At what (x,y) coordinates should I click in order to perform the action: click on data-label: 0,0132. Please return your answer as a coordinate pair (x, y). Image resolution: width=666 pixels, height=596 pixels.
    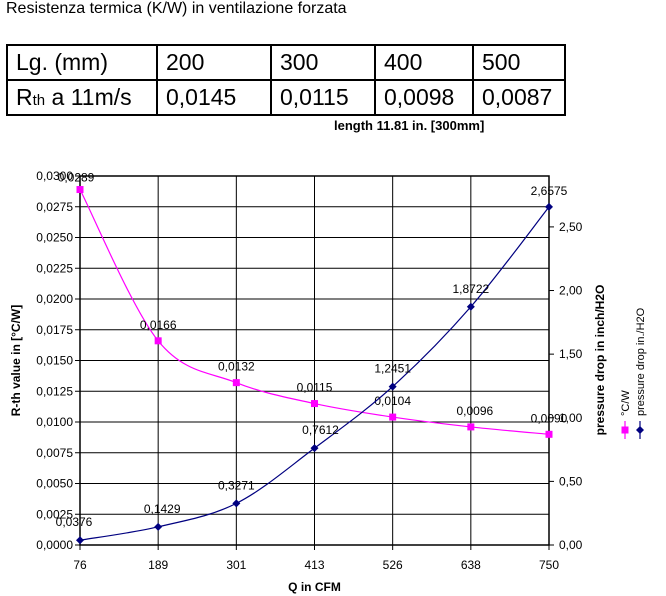
    Looking at the image, I should click on (236, 367).